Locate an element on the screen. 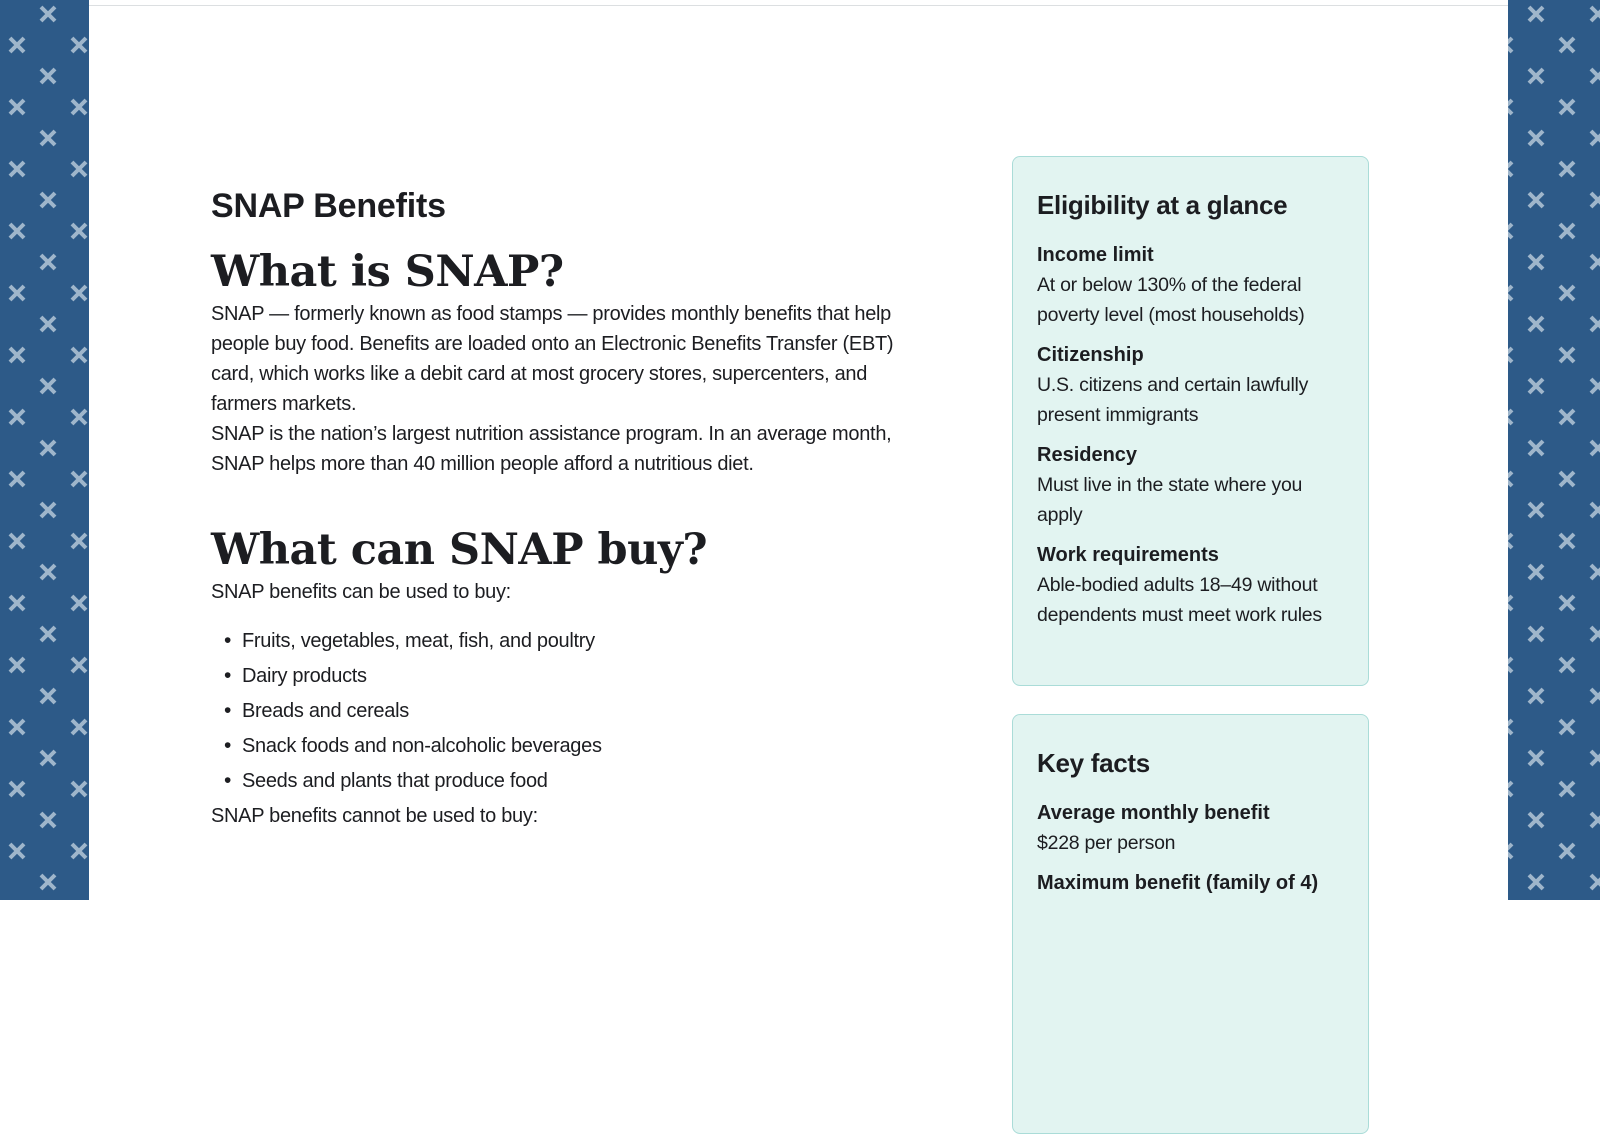  fact-label-maximum-benefit: Maximum benefit (family of 4) is located at coordinates (1178, 883).